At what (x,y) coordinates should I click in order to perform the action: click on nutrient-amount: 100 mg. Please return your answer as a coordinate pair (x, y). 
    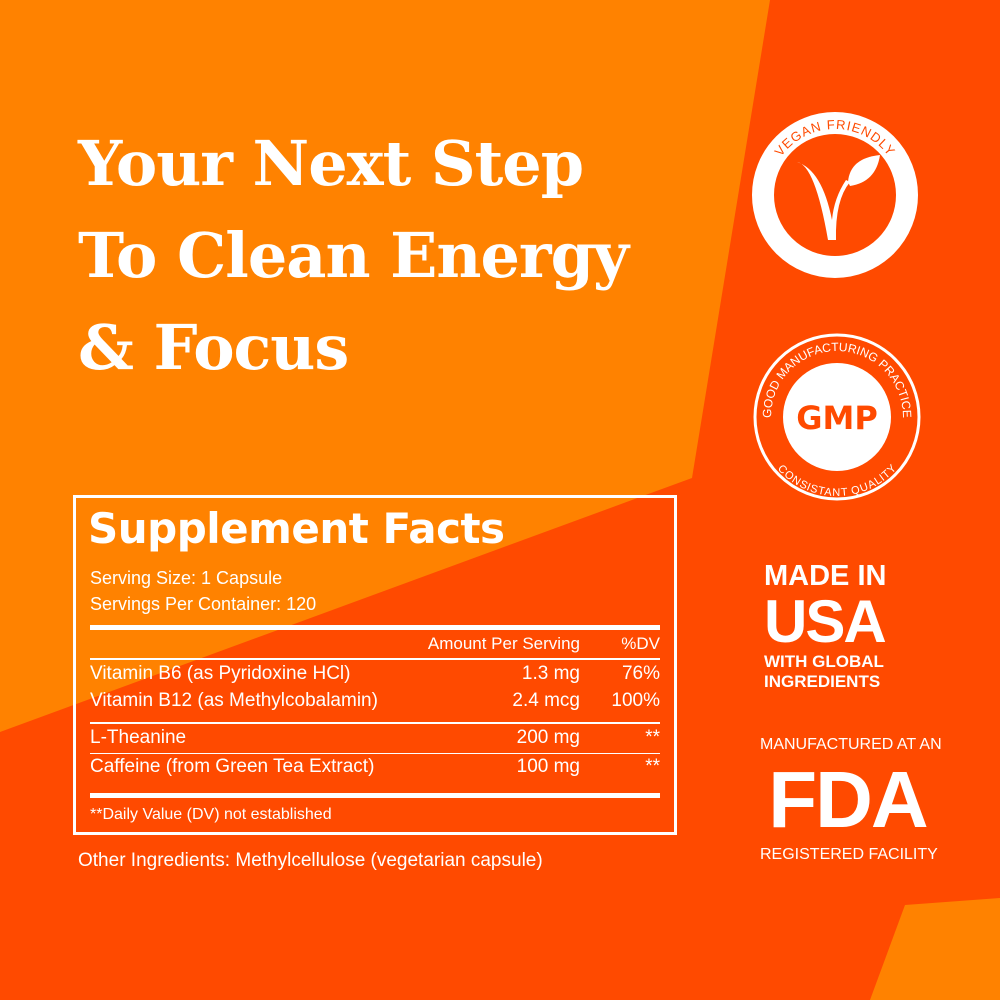
    Looking at the image, I should click on (548, 766).